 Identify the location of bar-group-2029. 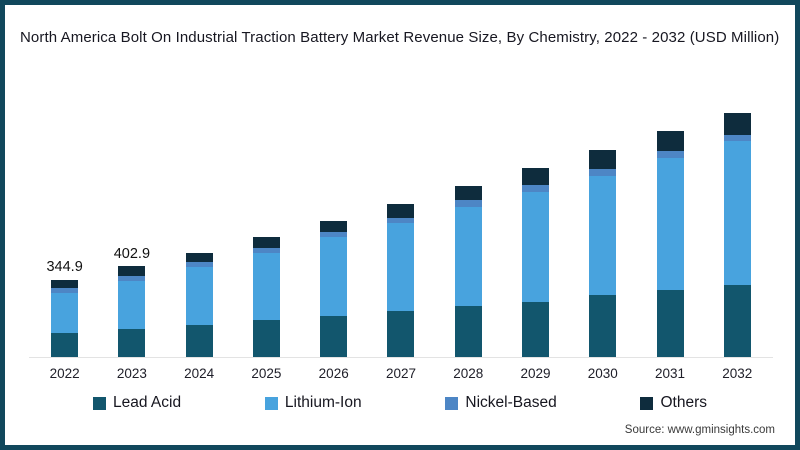
(535, 227).